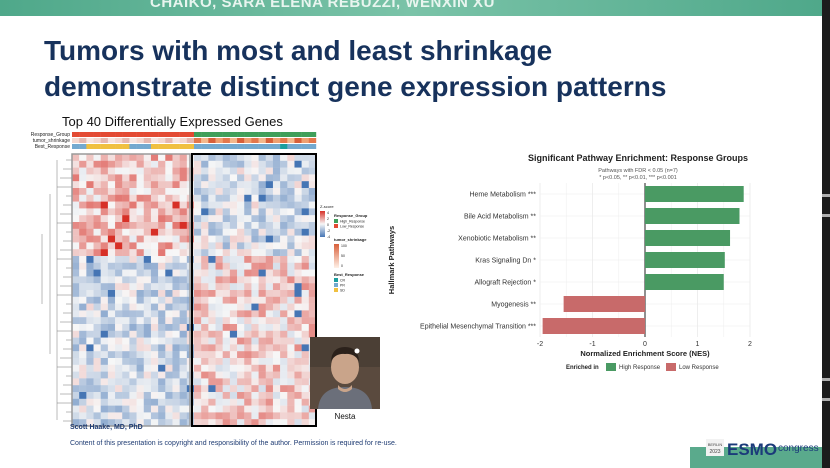 This screenshot has width=830, height=468. What do you see at coordinates (328, 231) in the screenshot?
I see `legend-zscore-tick: -2` at bounding box center [328, 231].